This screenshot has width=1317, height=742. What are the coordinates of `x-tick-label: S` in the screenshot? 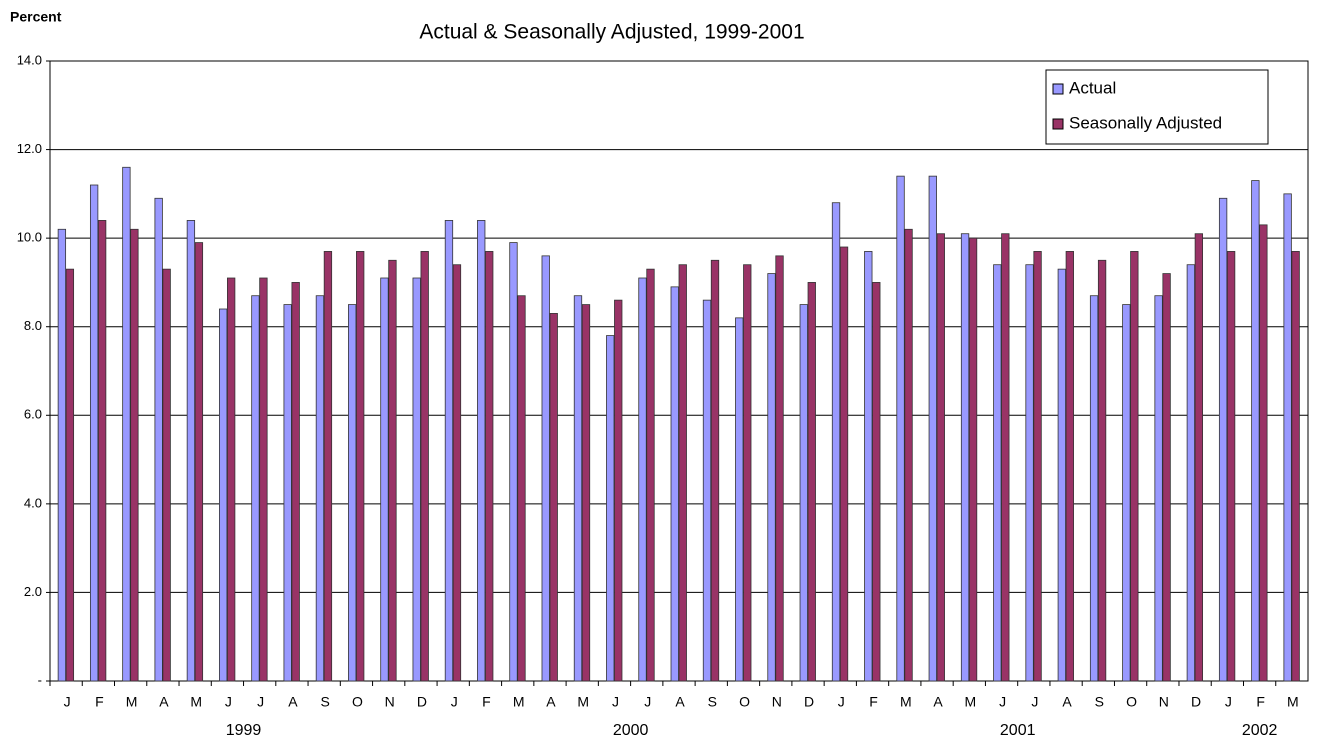 It's located at (712, 702).